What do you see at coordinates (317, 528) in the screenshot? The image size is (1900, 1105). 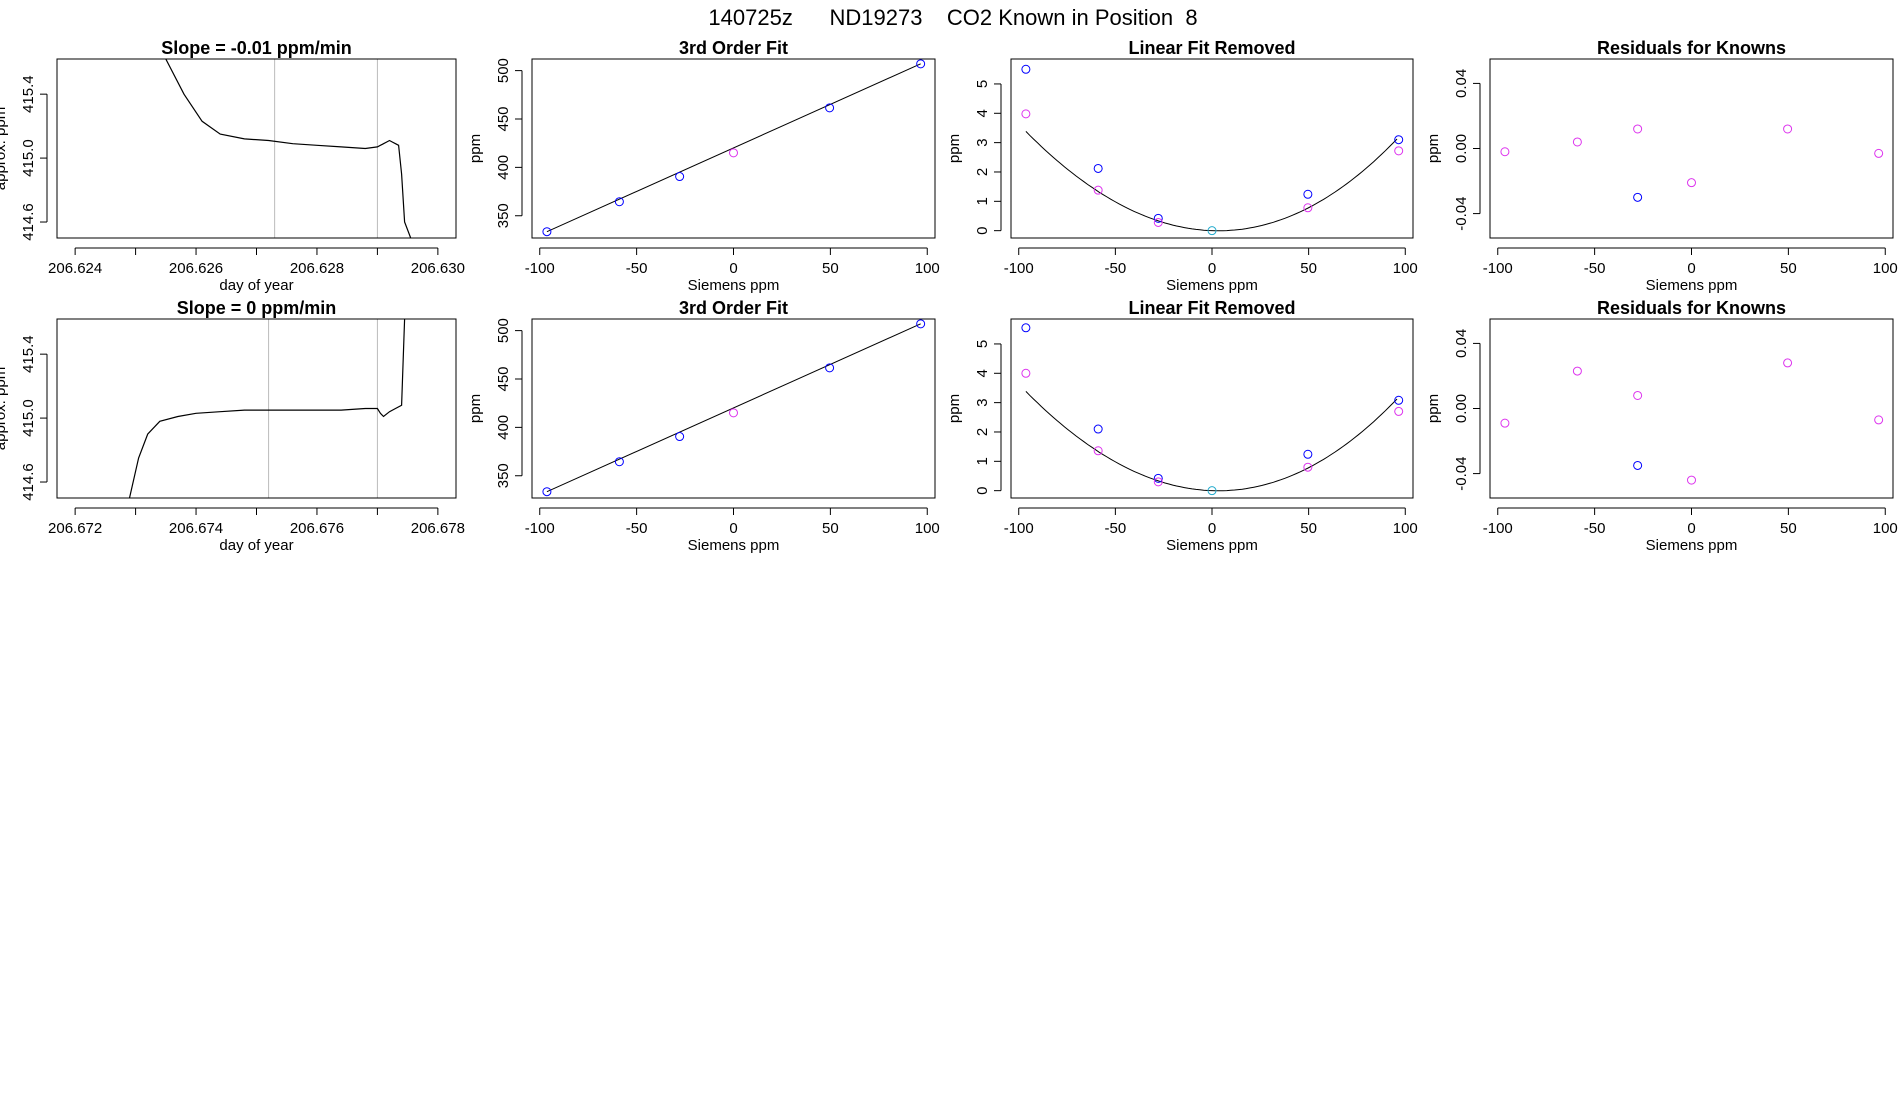 I see `x-tick-label: 206.676` at bounding box center [317, 528].